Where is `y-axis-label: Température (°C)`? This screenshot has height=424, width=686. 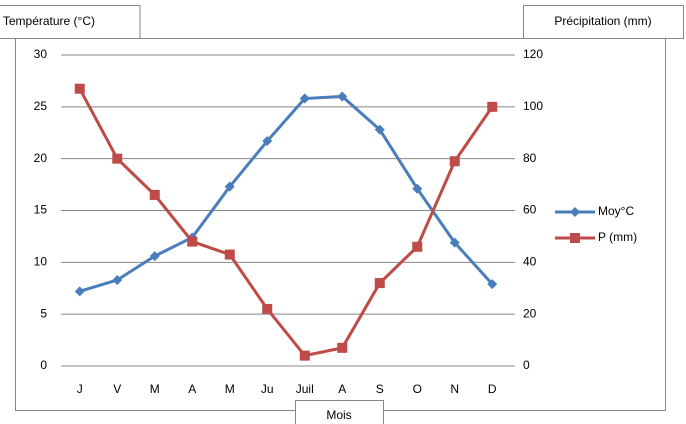 y-axis-label: Température (°C) is located at coordinates (49, 21).